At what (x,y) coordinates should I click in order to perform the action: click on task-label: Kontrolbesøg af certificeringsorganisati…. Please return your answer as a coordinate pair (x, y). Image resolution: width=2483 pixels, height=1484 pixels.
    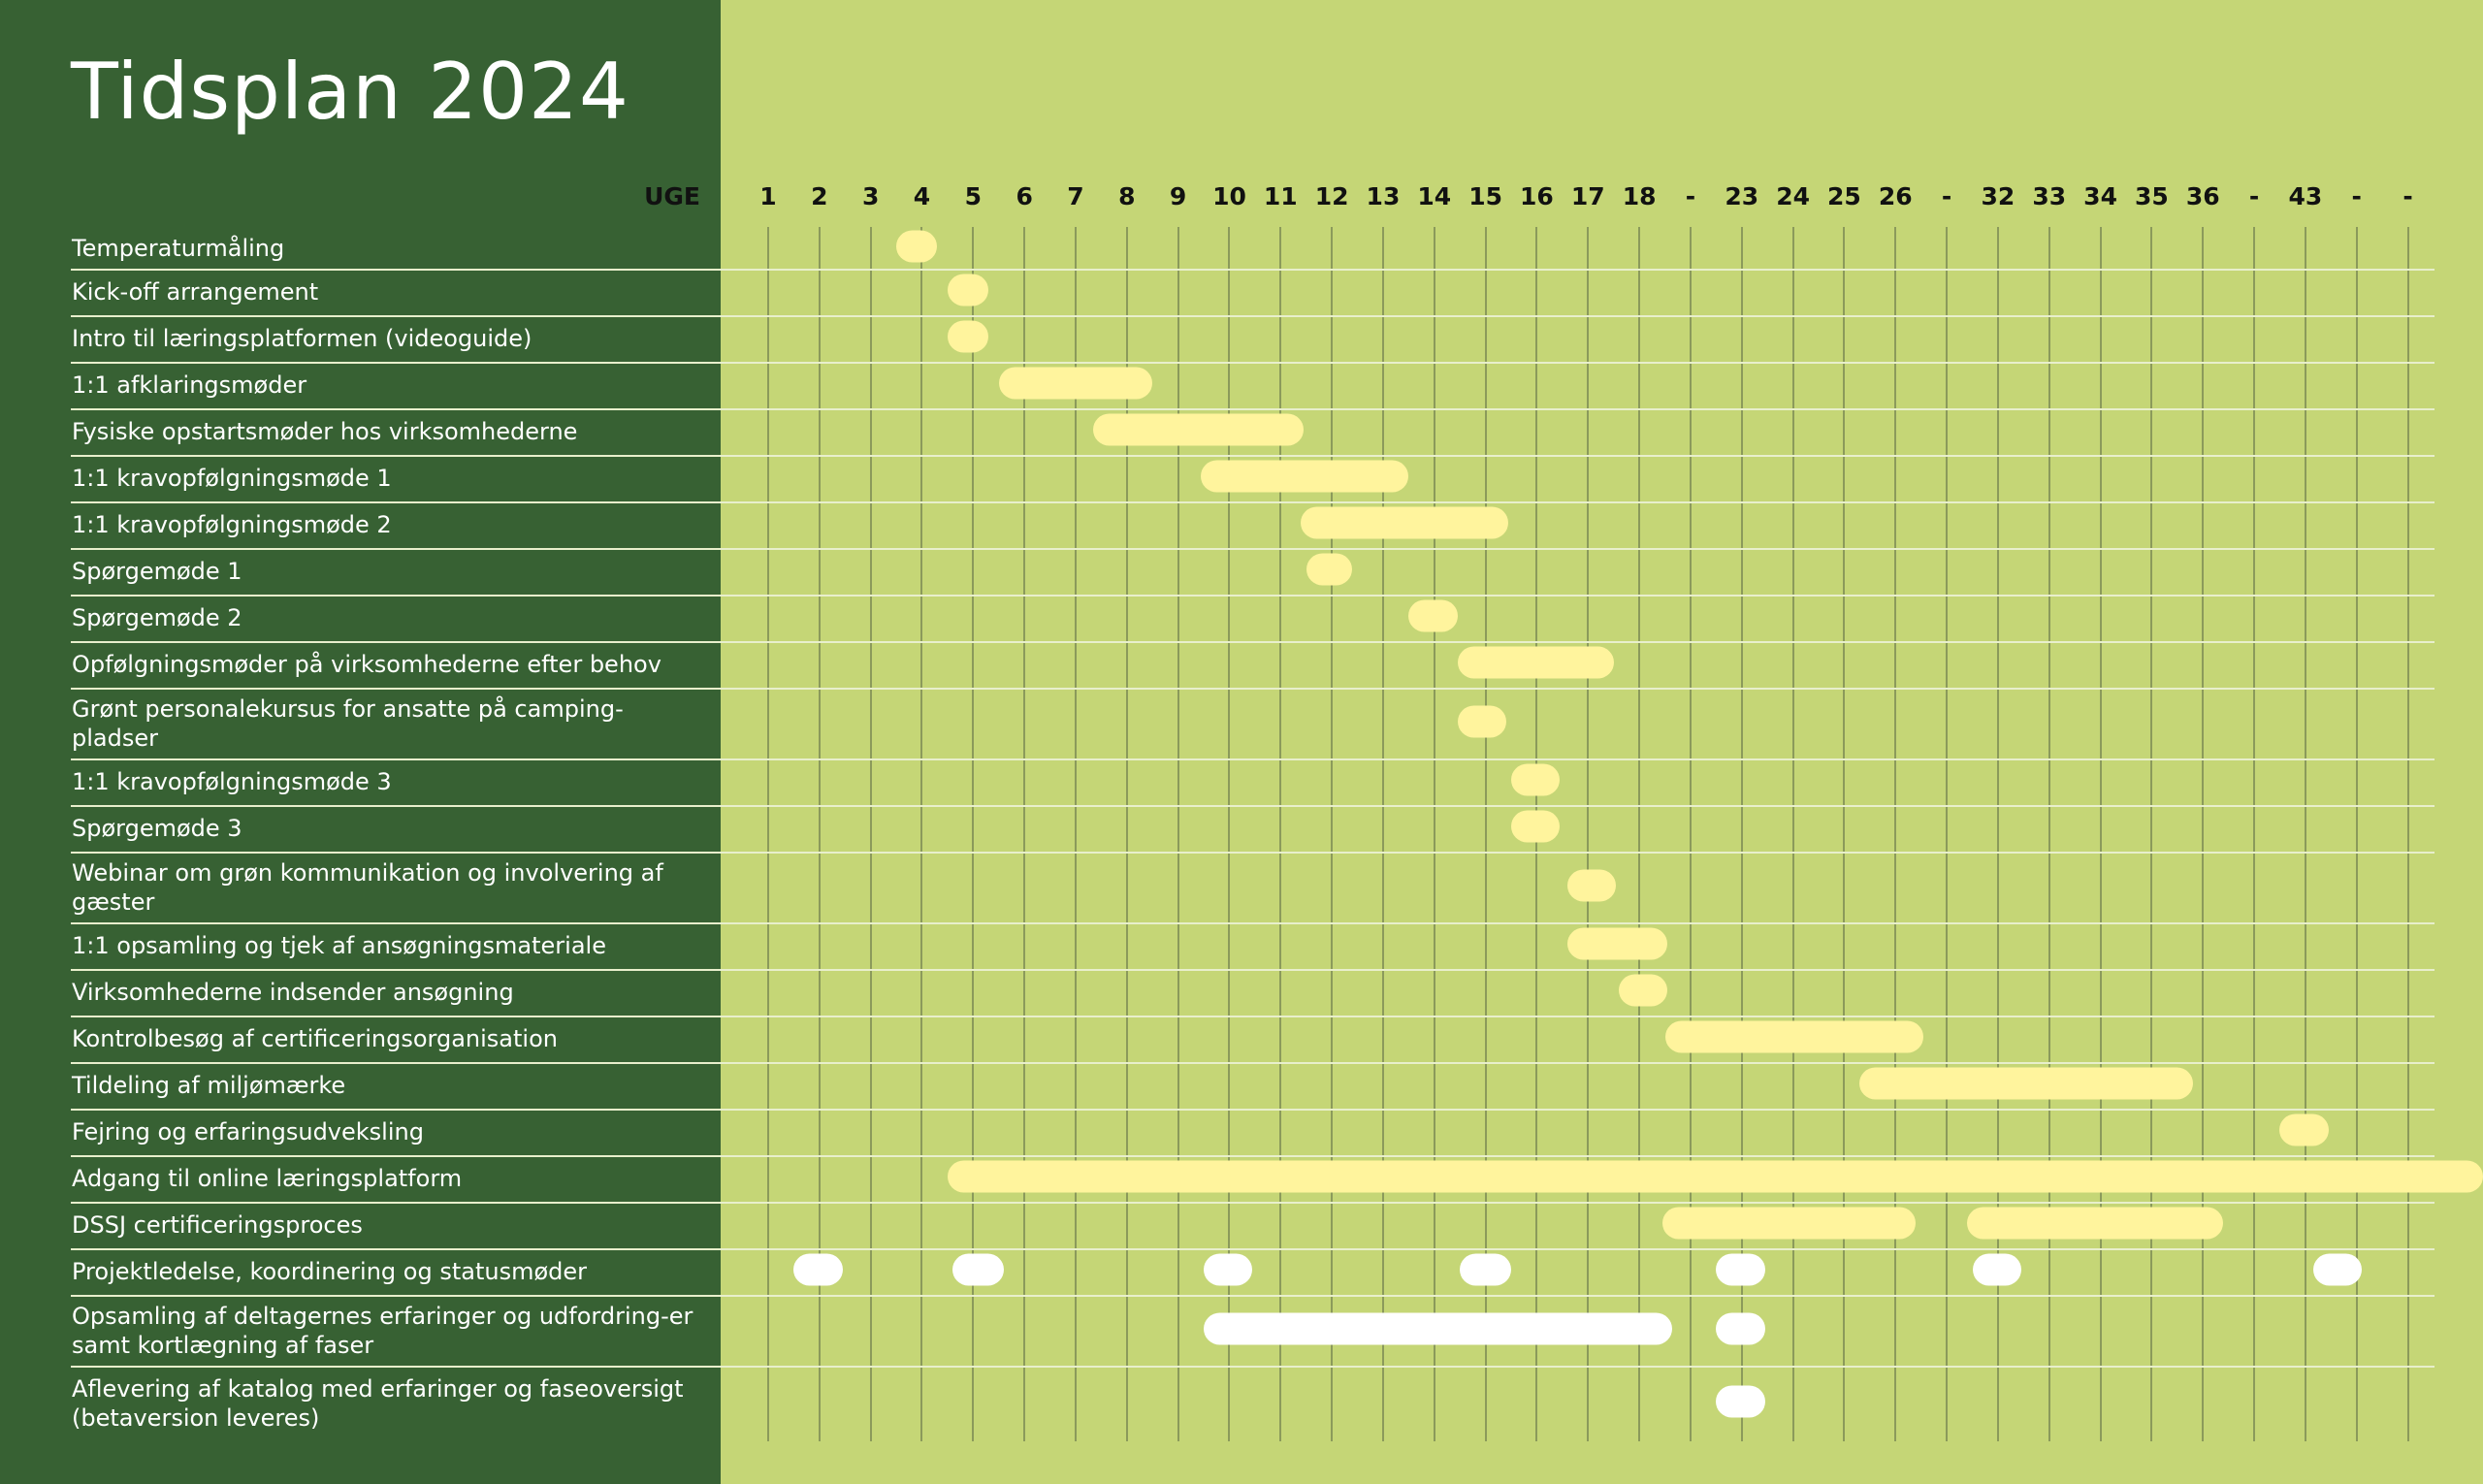
    Looking at the image, I should click on (315, 1039).